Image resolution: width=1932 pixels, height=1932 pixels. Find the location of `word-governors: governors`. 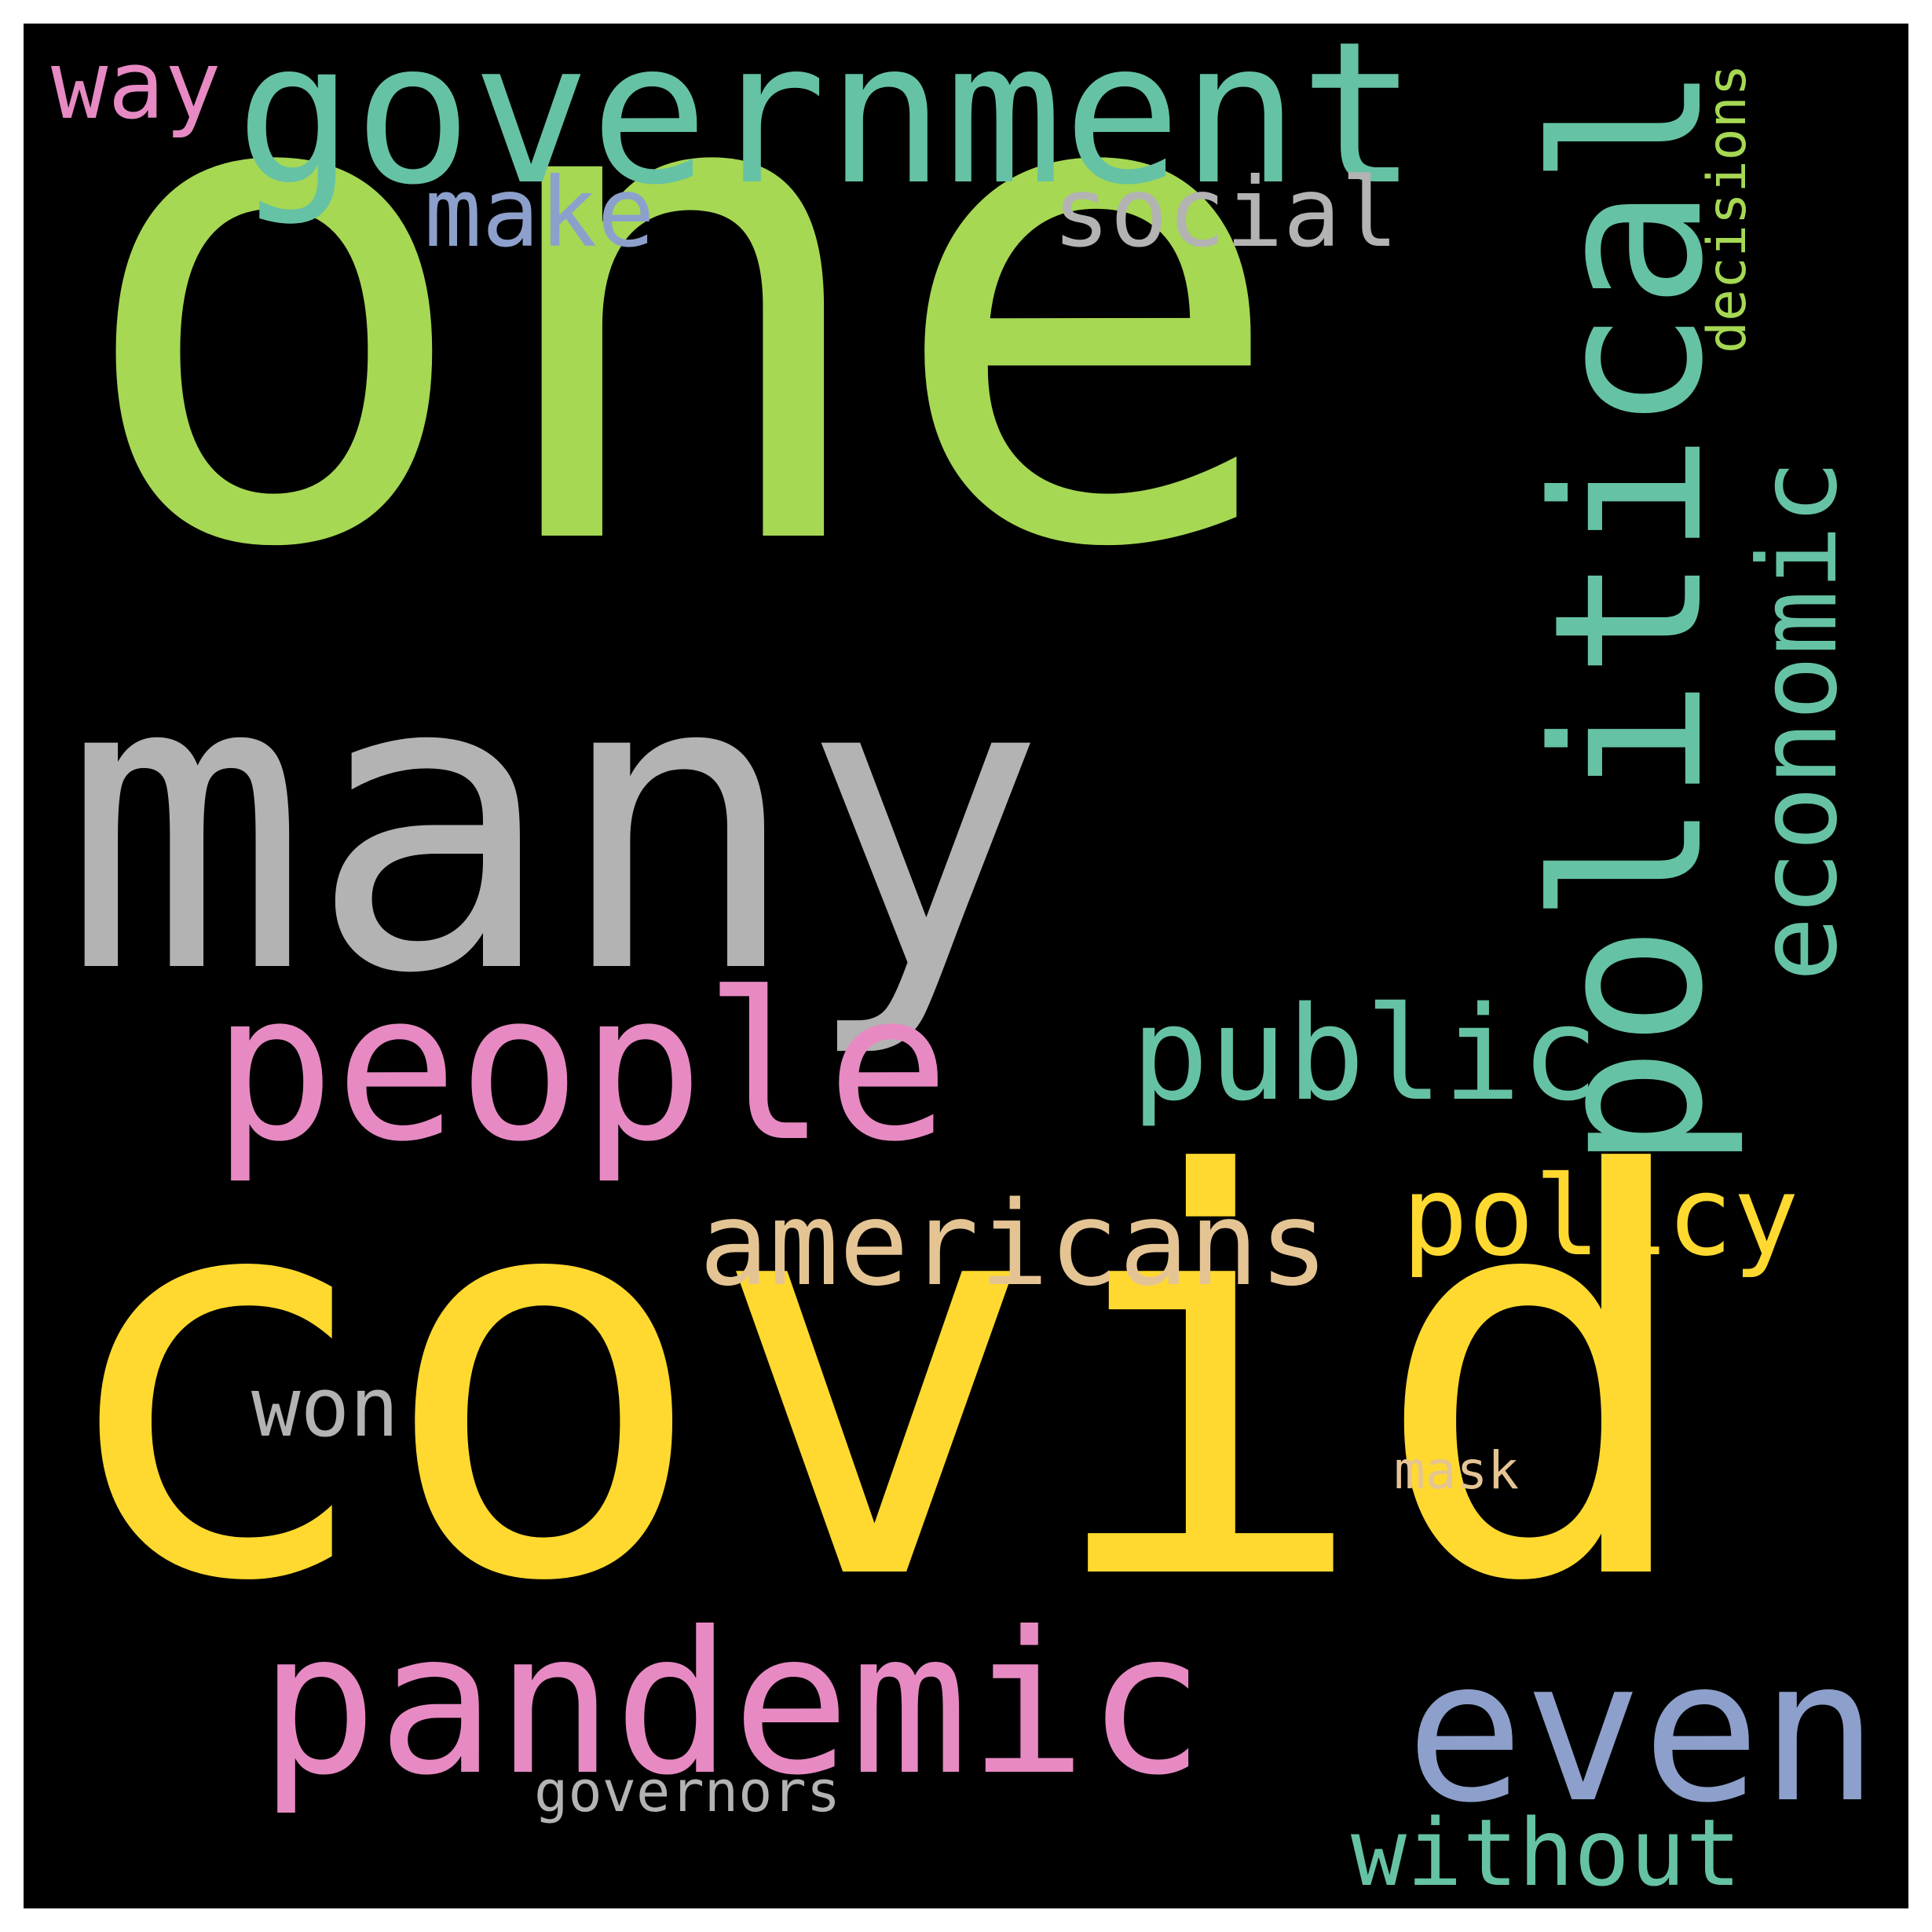

word-governors: governors is located at coordinates (688, 1791).